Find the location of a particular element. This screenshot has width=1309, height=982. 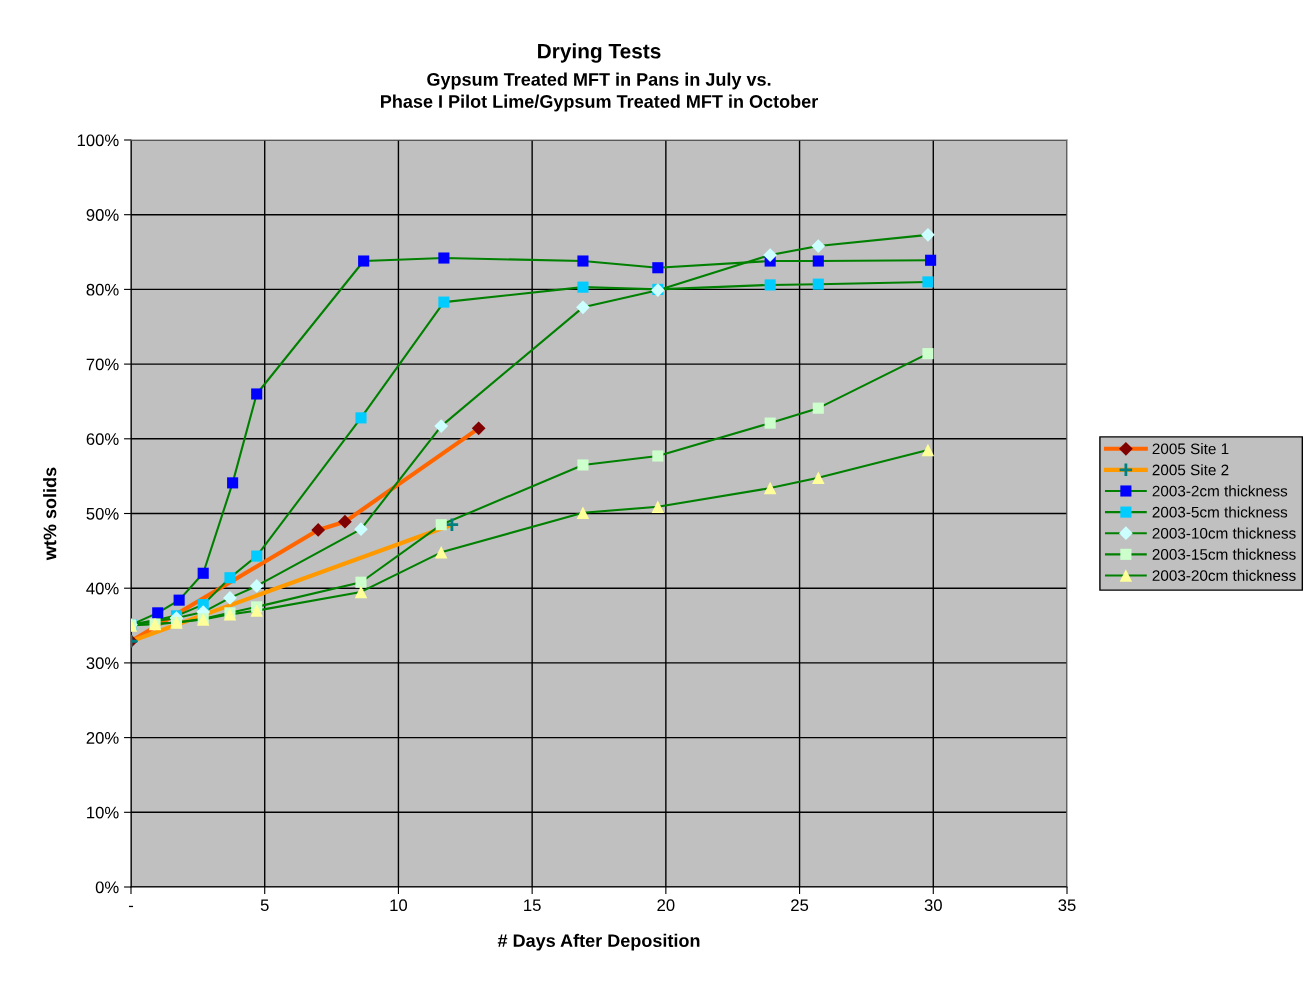

x-tick-label: 15 is located at coordinates (532, 905).